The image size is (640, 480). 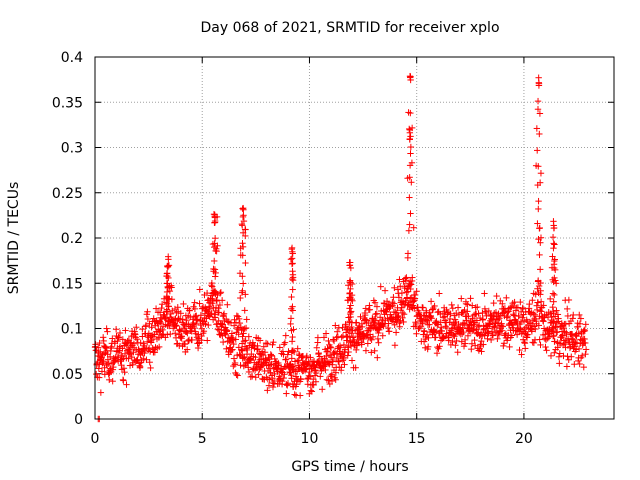 I want to click on y-tick-label: 0.2, so click(x=72, y=239).